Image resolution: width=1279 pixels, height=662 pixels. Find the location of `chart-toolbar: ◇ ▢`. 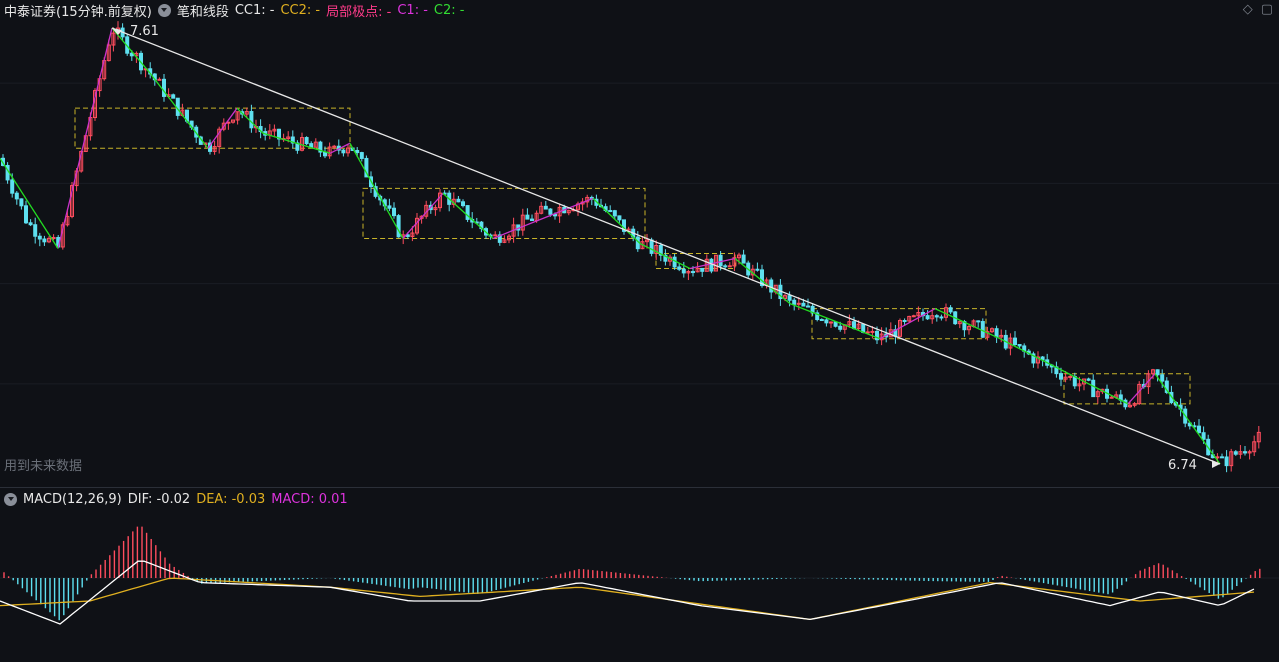

chart-toolbar: ◇ ▢ is located at coordinates (1258, 9).